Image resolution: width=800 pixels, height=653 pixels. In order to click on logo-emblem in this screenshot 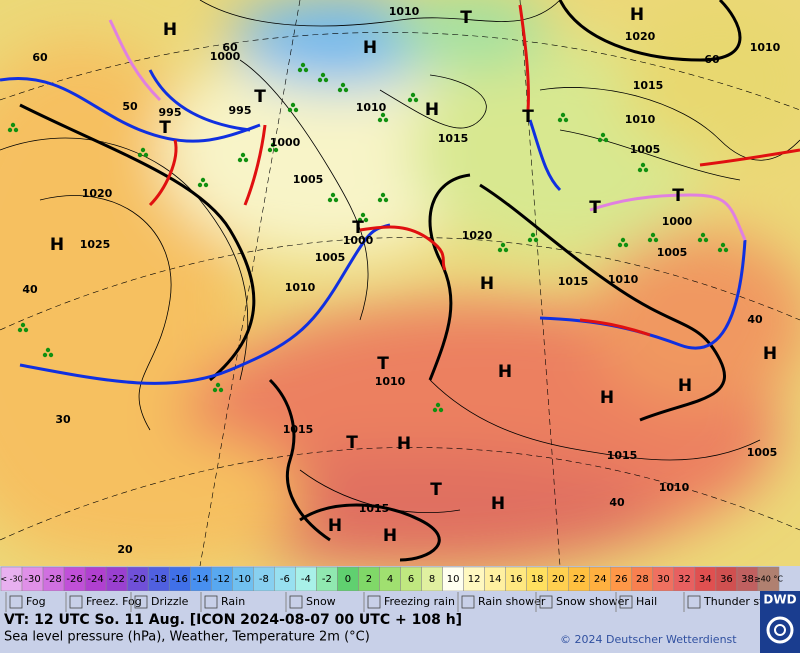, I will do `click(780, 630)`.